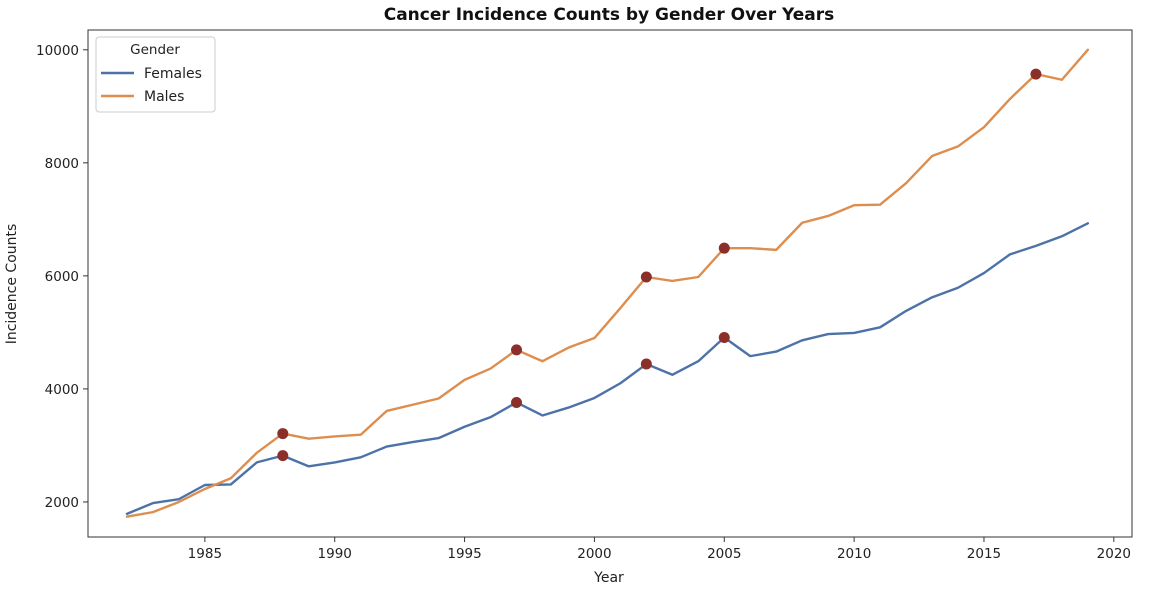 The image size is (1164, 590). Describe the element at coordinates (164, 97) in the screenshot. I see `legend-label-males: Males` at that location.